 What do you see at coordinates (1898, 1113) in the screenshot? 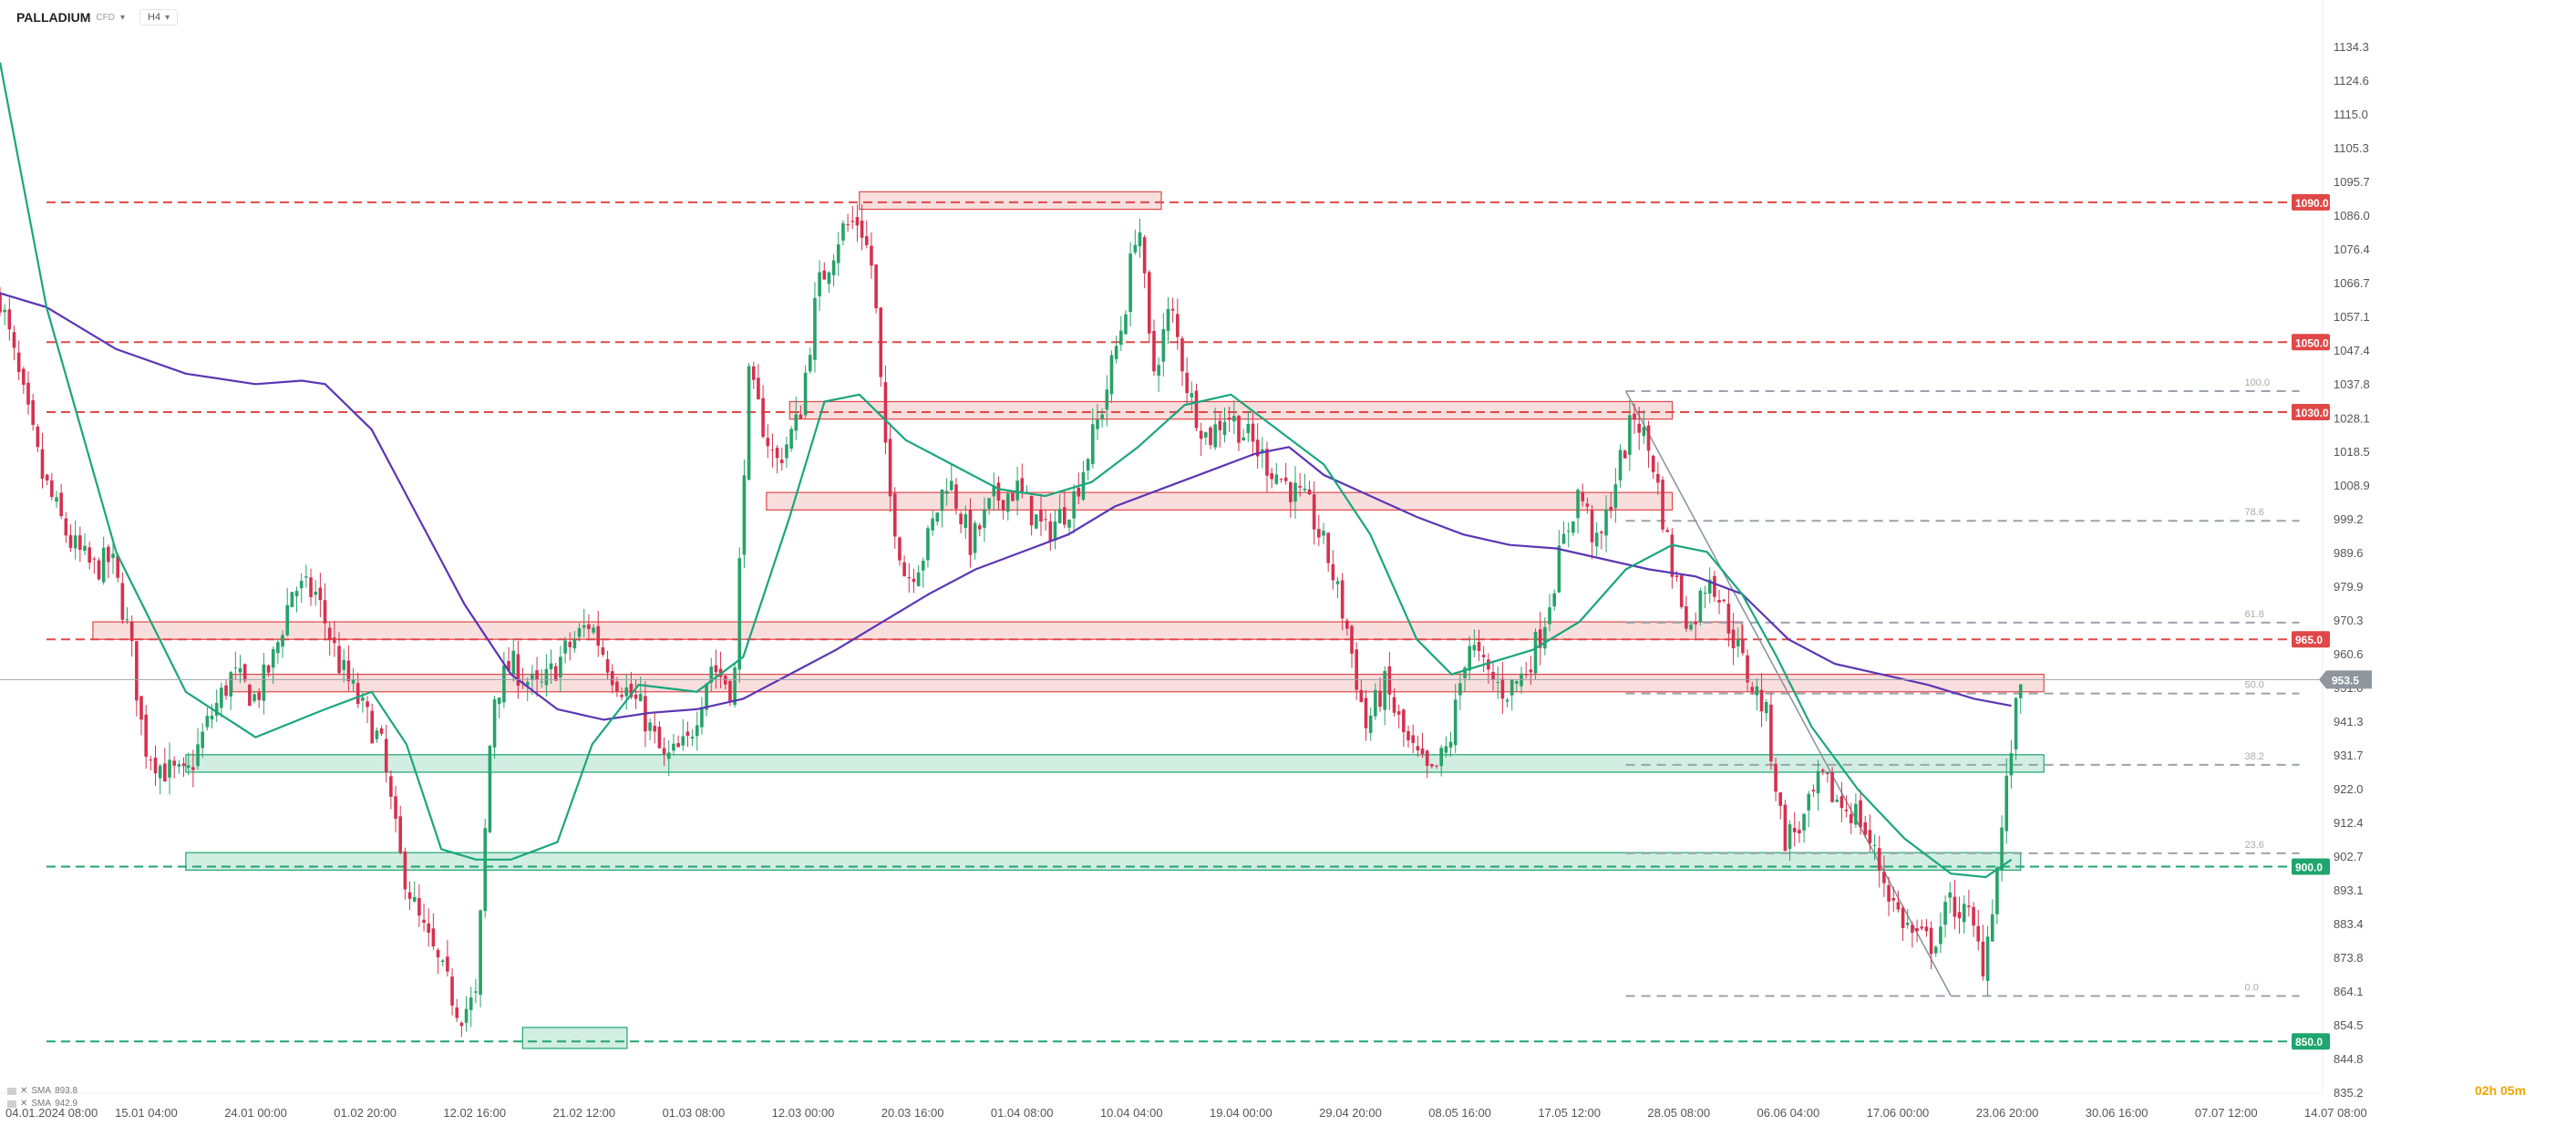
I see `time-tick-label: 17.06 00:00` at bounding box center [1898, 1113].